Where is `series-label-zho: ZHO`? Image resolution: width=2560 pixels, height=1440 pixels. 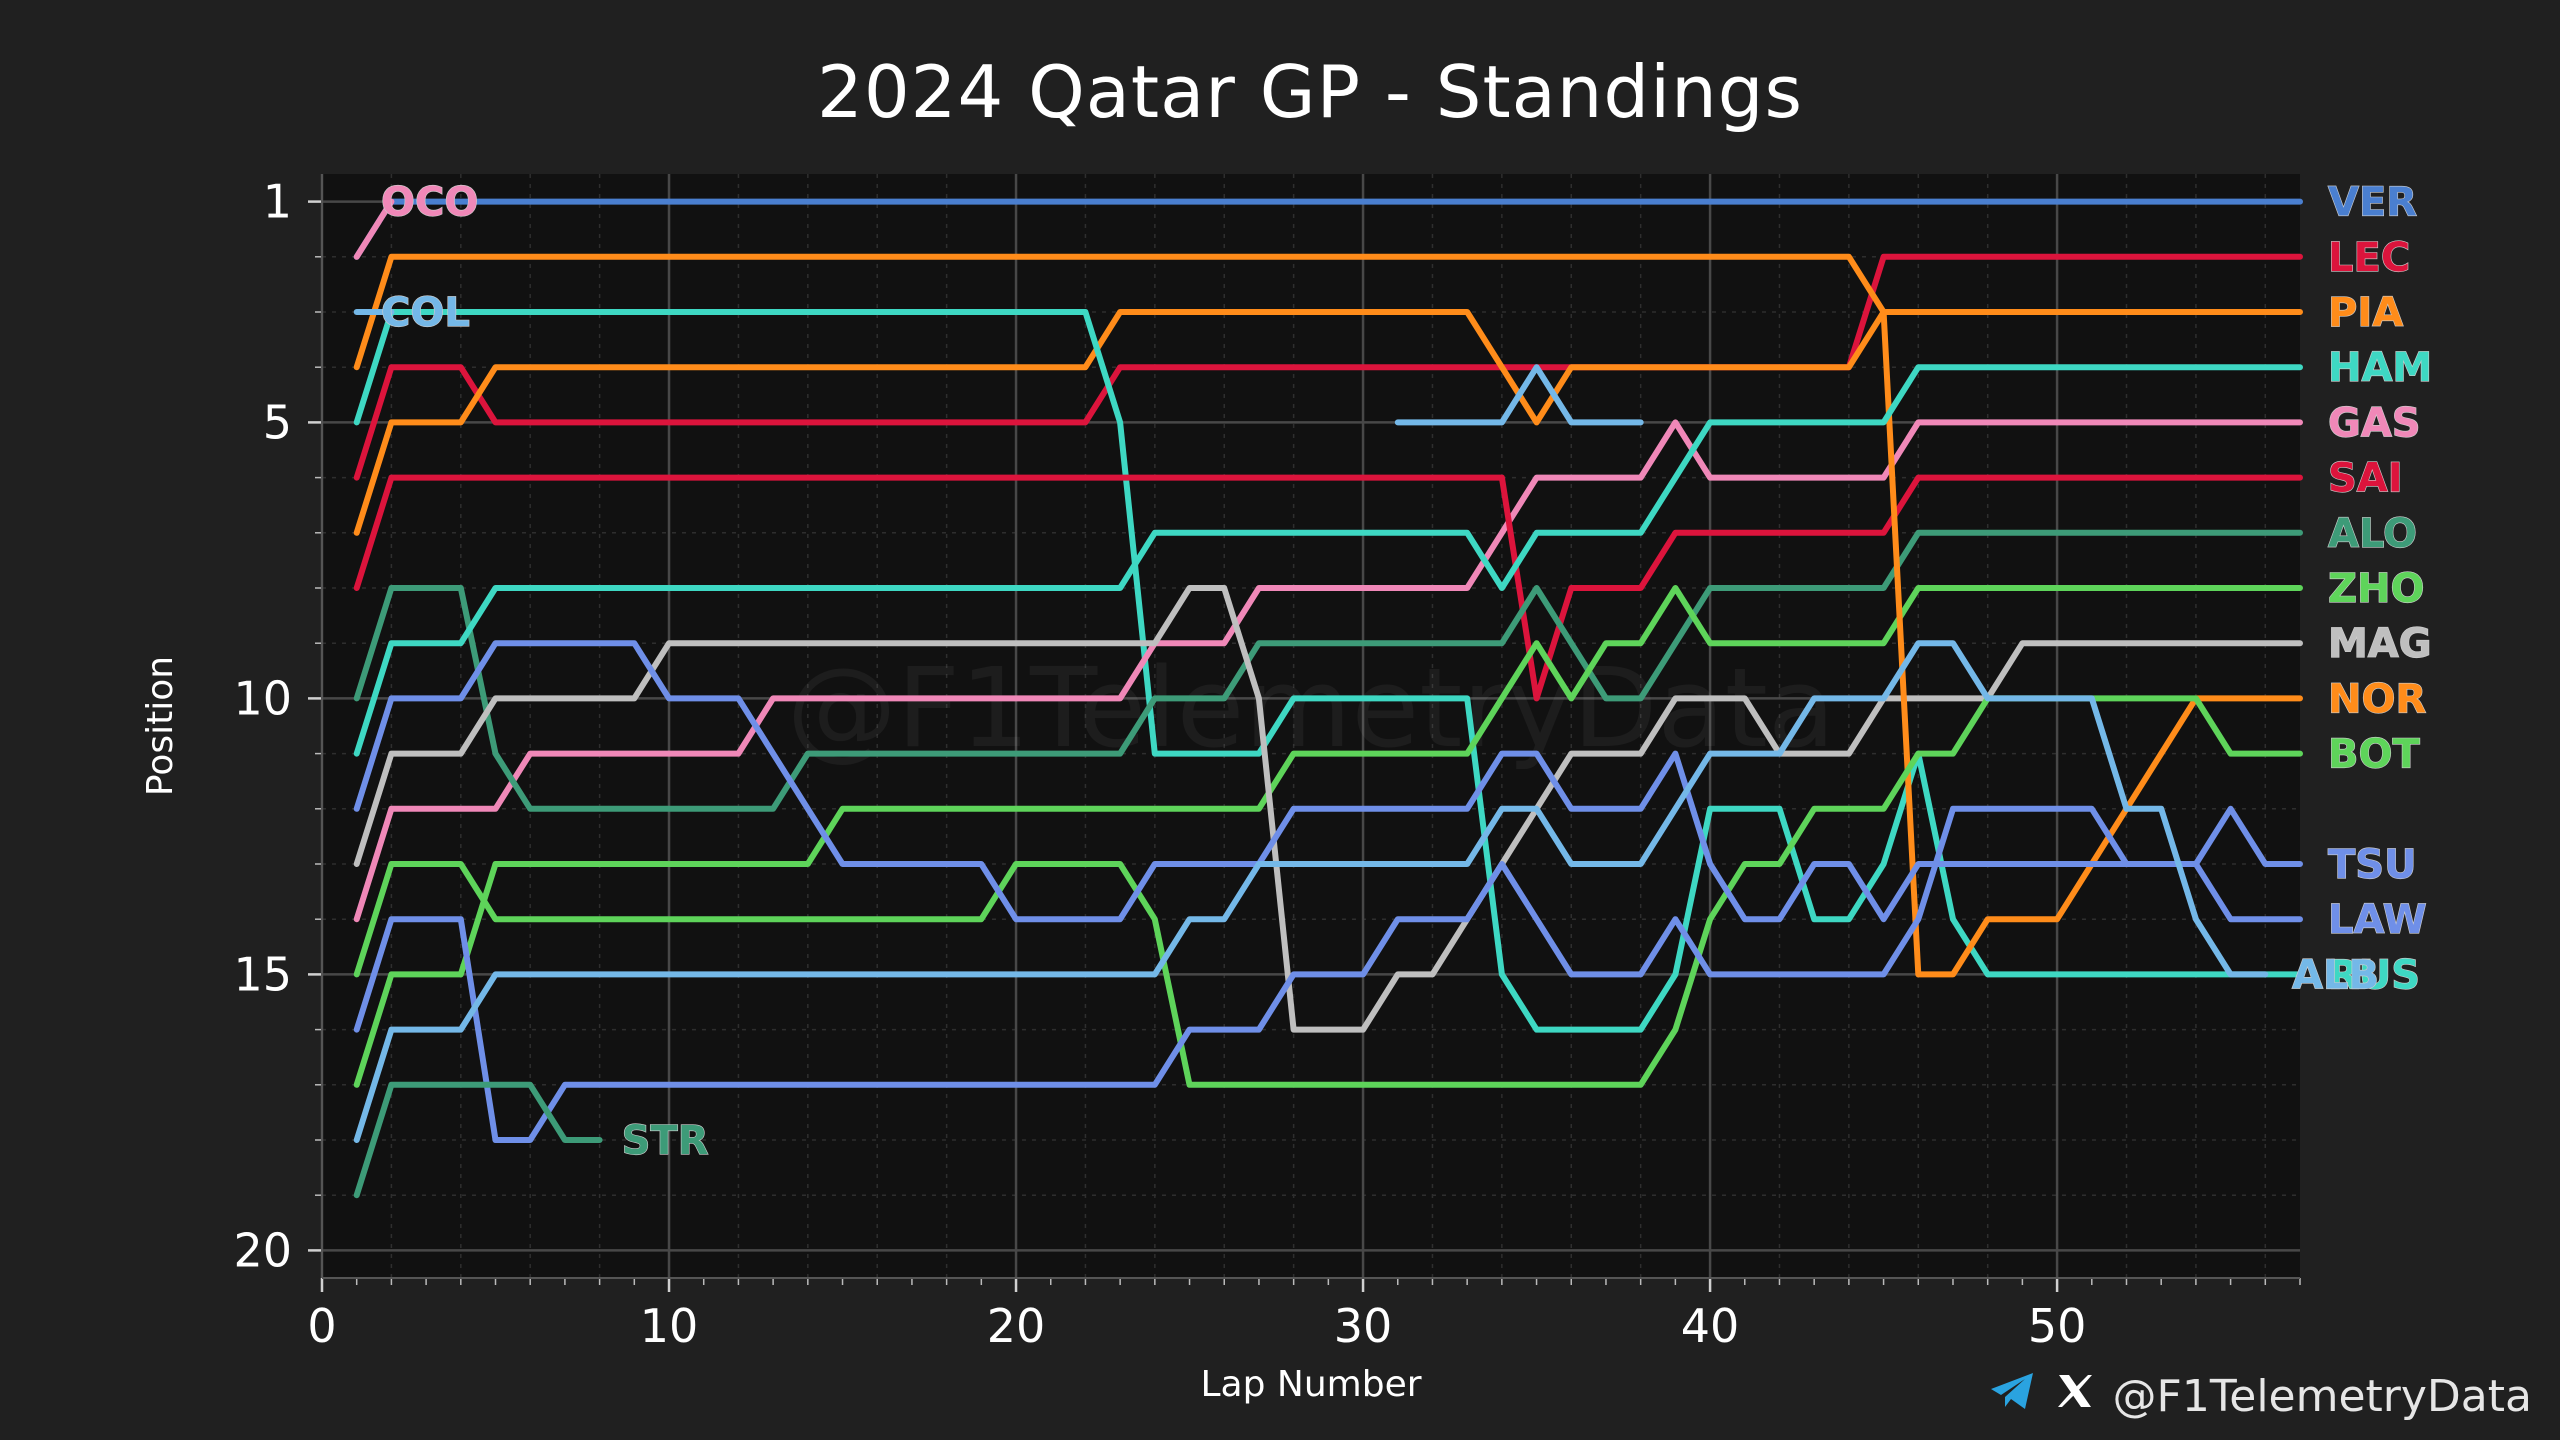 series-label-zho: ZHO is located at coordinates (2376, 589).